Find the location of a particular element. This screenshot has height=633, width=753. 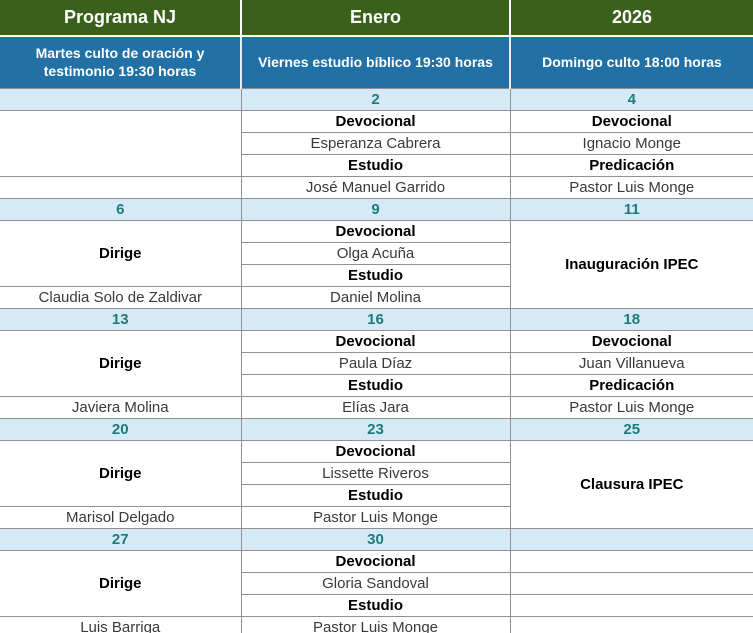

header-cell-program: Programa NJ is located at coordinates (121, 18).